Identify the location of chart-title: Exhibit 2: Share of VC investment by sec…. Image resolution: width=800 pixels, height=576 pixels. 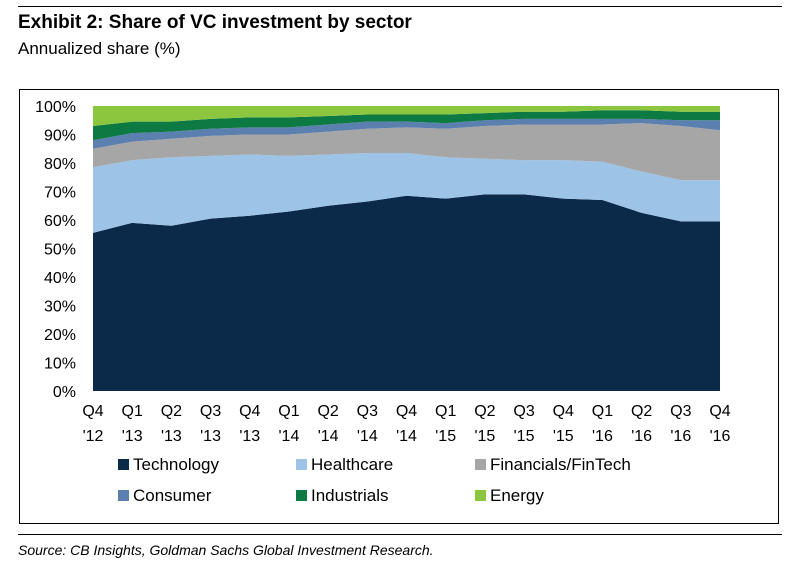
(215, 22).